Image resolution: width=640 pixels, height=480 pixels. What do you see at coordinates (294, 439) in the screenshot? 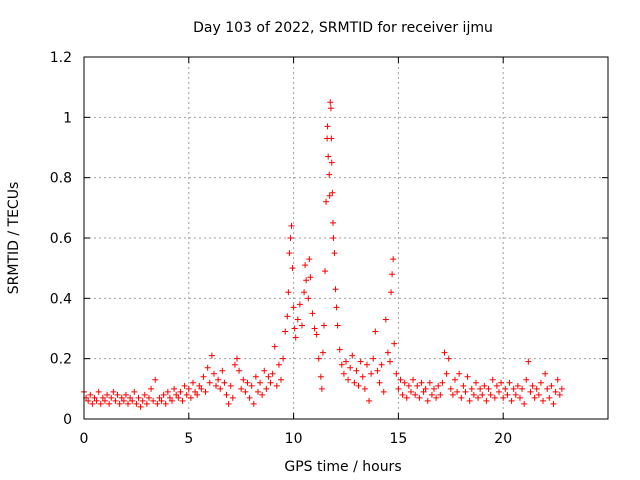
I see `x-tick-label: 10` at bounding box center [294, 439].